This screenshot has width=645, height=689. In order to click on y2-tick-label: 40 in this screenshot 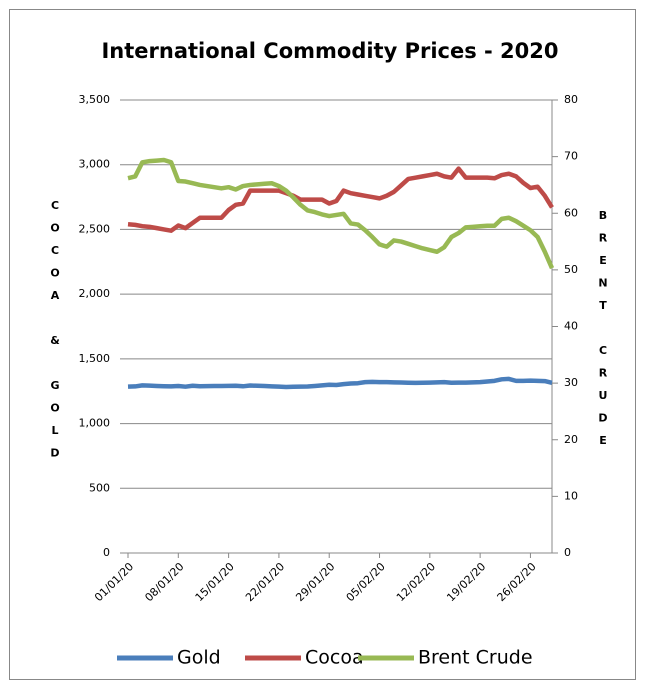, I will do `click(571, 326)`.